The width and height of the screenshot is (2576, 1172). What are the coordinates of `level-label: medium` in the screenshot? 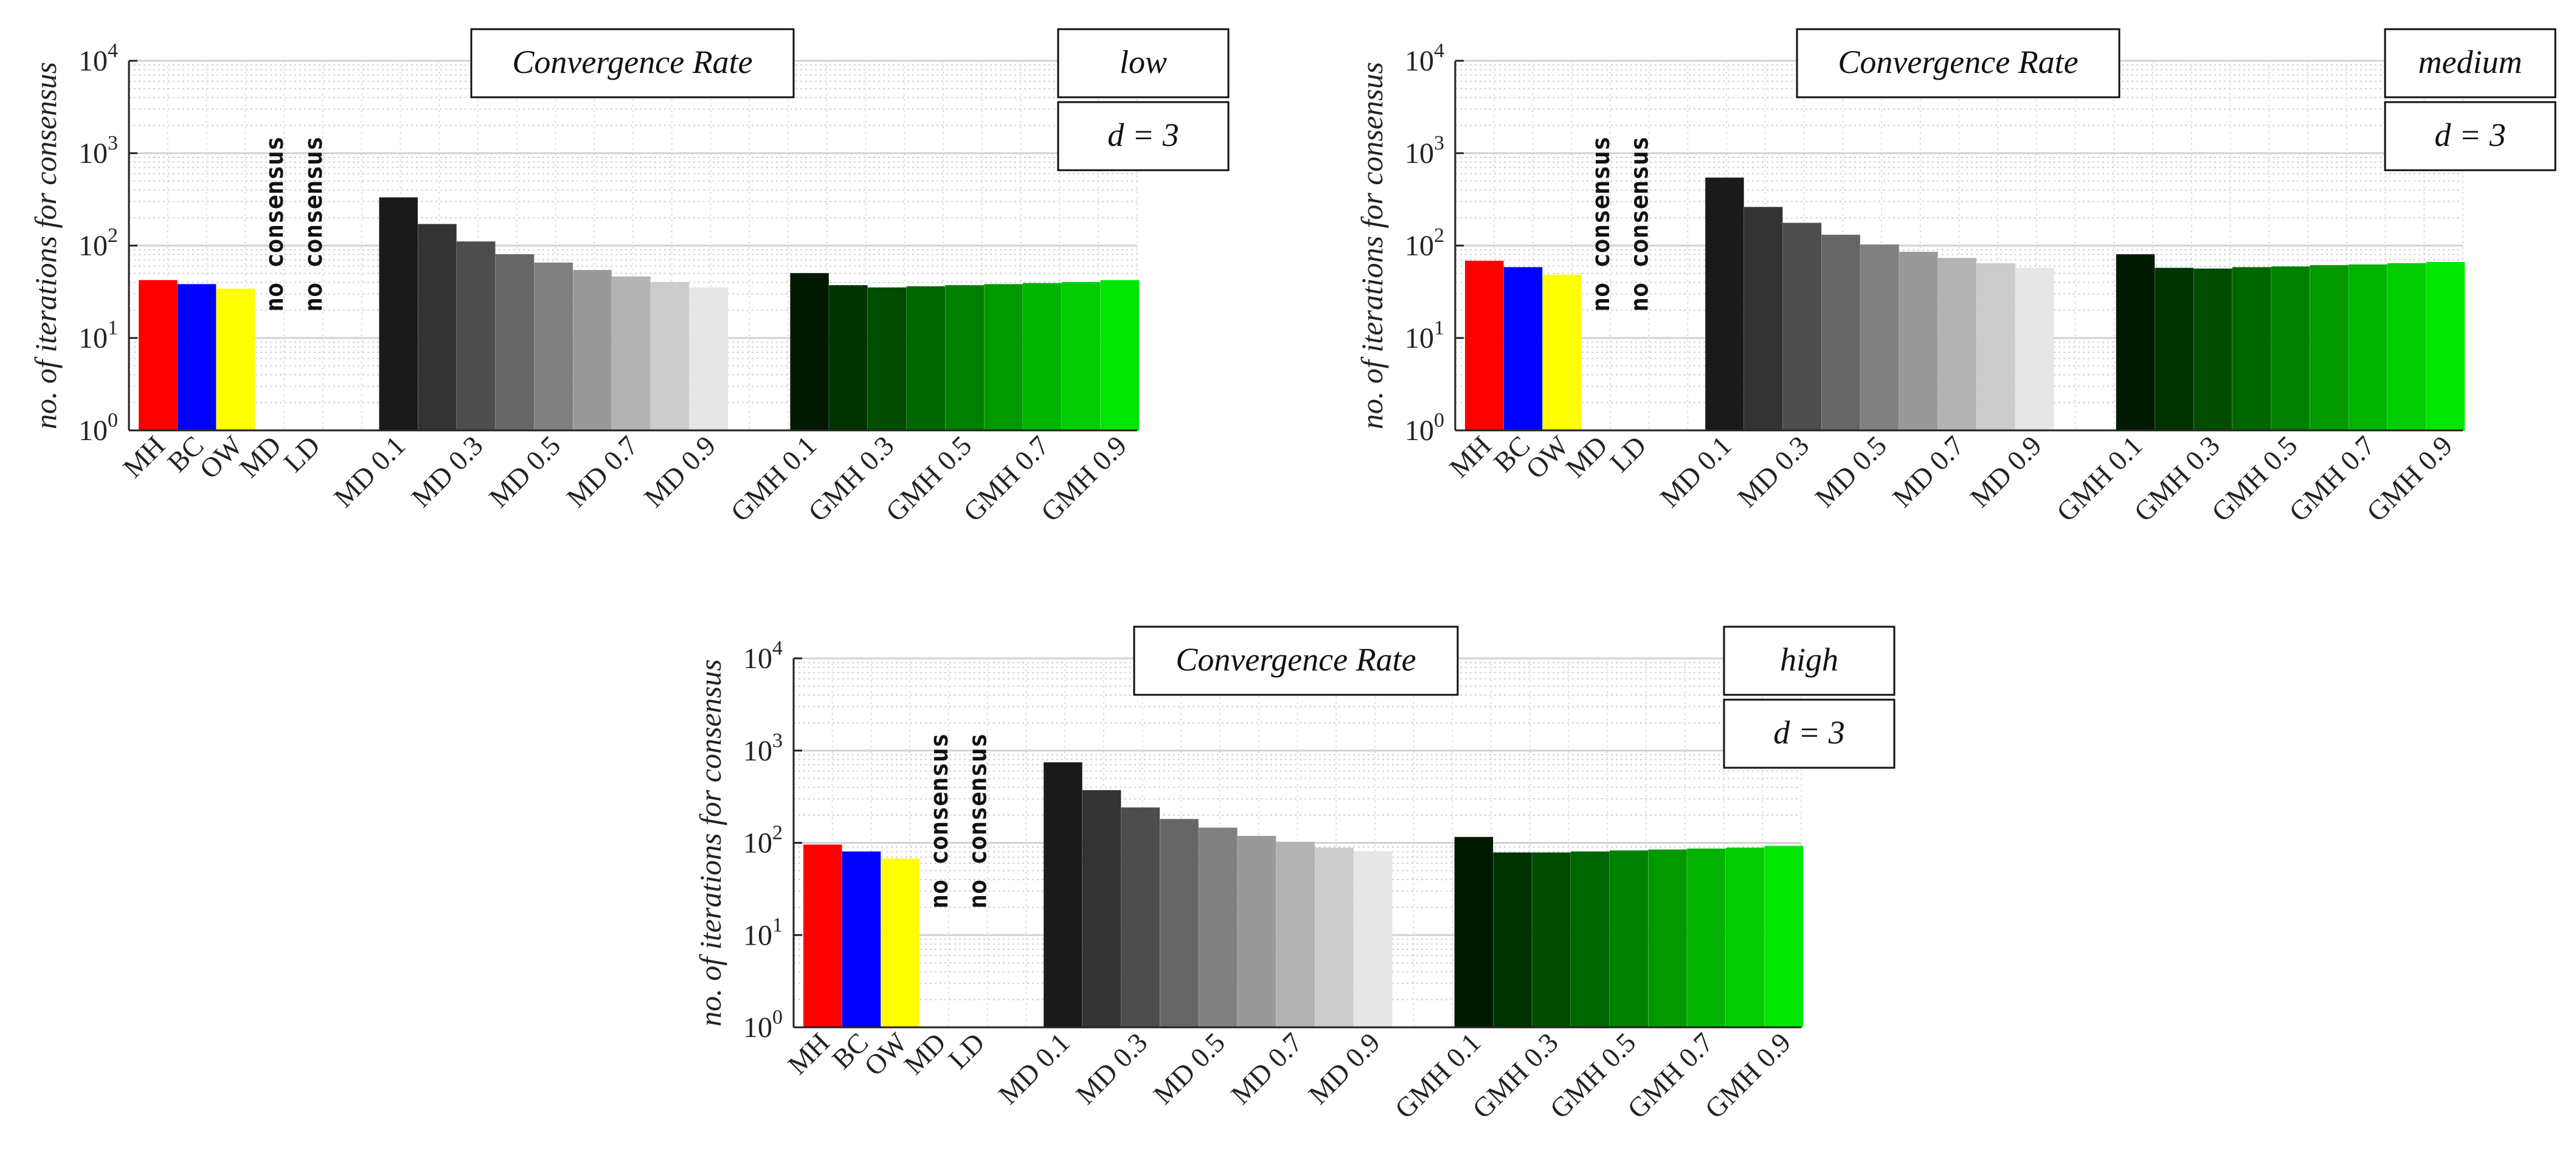 It's located at (2470, 62).